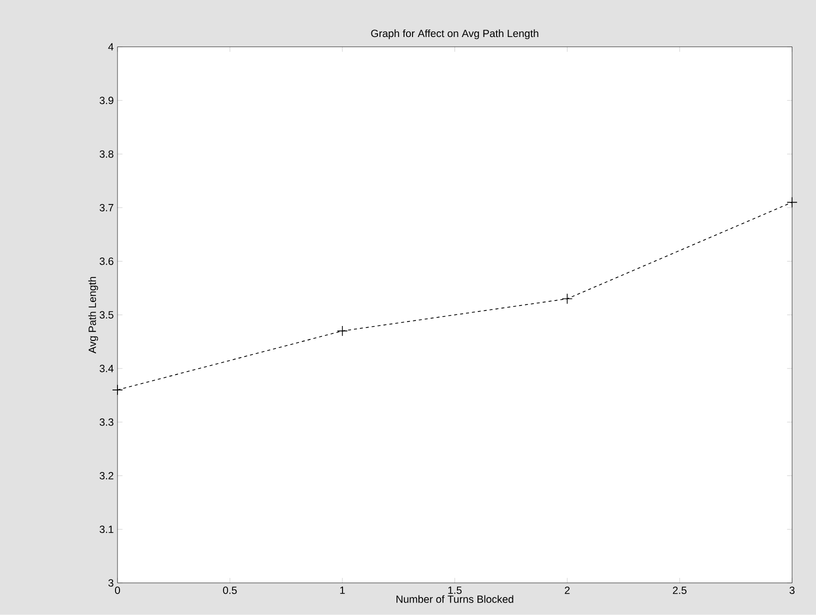 The image size is (816, 615). Describe the element at coordinates (107, 208) in the screenshot. I see `y-tick-label: 3.7` at that location.